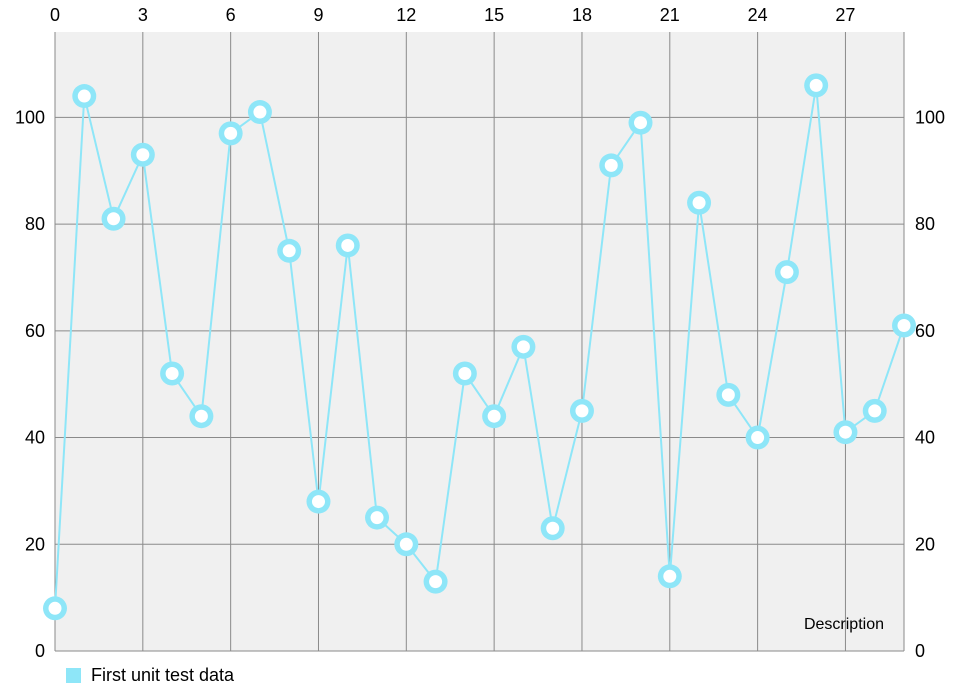 Image resolution: width=960 pixels, height=700 pixels. Describe the element at coordinates (30, 117) in the screenshot. I see `y-tick-label-left: 100` at that location.